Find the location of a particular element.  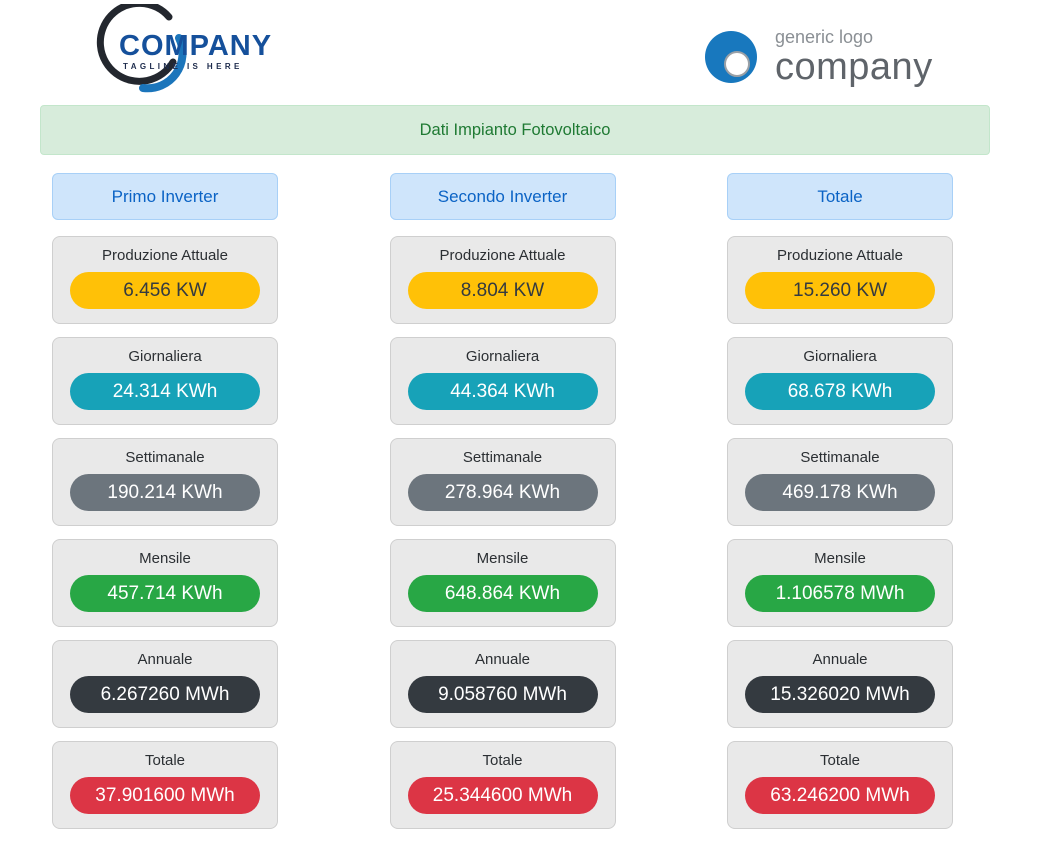

metric-card-mensile: Mensile 648.864 KWh is located at coordinates (502, 583).